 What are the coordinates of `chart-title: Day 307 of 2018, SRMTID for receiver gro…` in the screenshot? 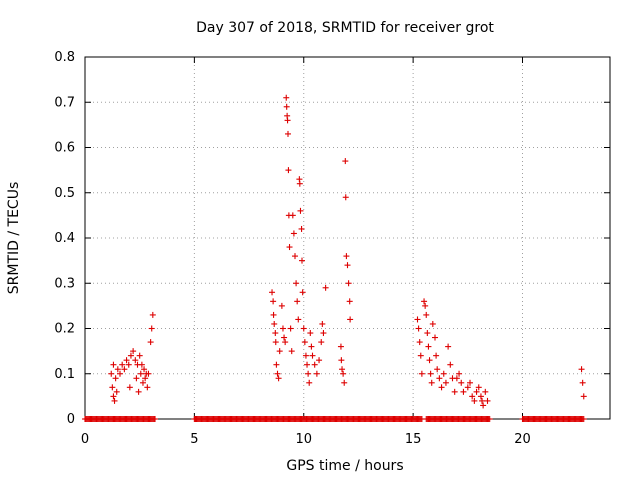 It's located at (345, 28).